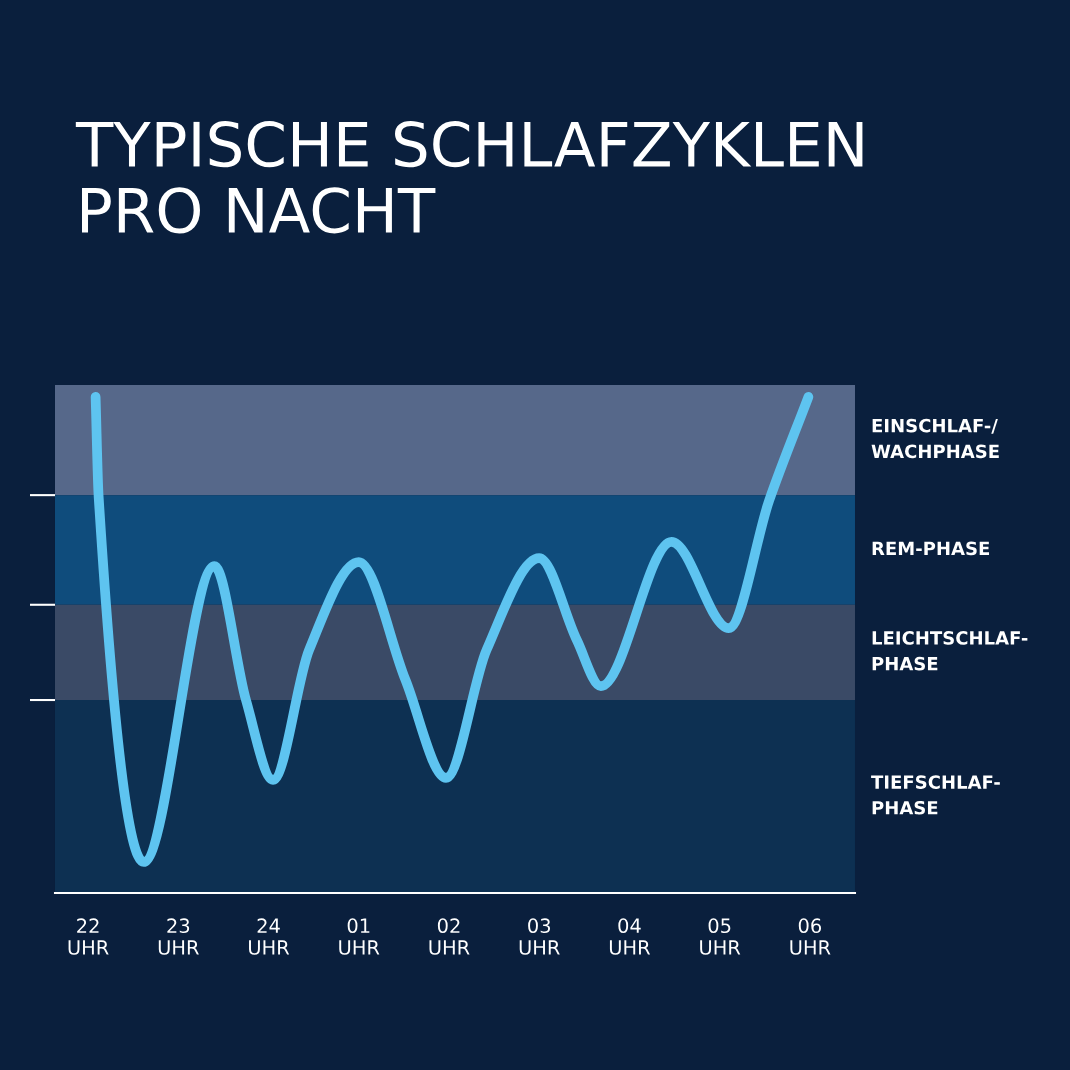  What do you see at coordinates (449, 936) in the screenshot?
I see `x-tick-label: 02 UHR` at bounding box center [449, 936].